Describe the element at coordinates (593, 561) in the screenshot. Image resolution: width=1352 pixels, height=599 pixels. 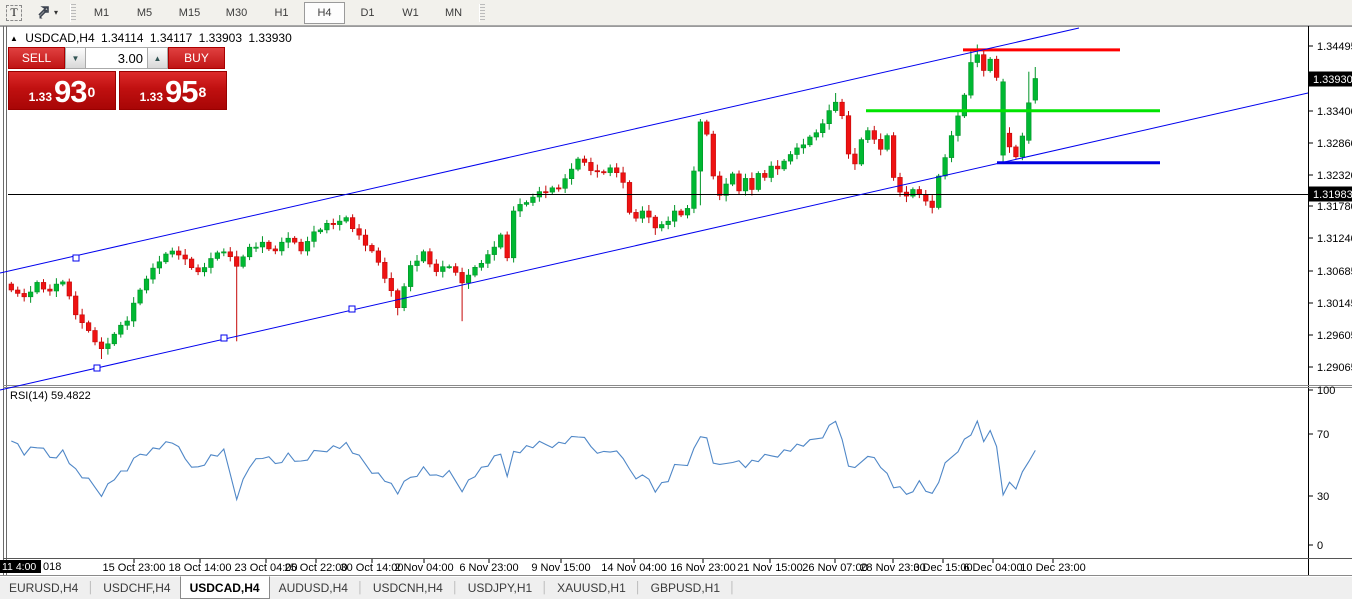
I see `time-axis` at that location.